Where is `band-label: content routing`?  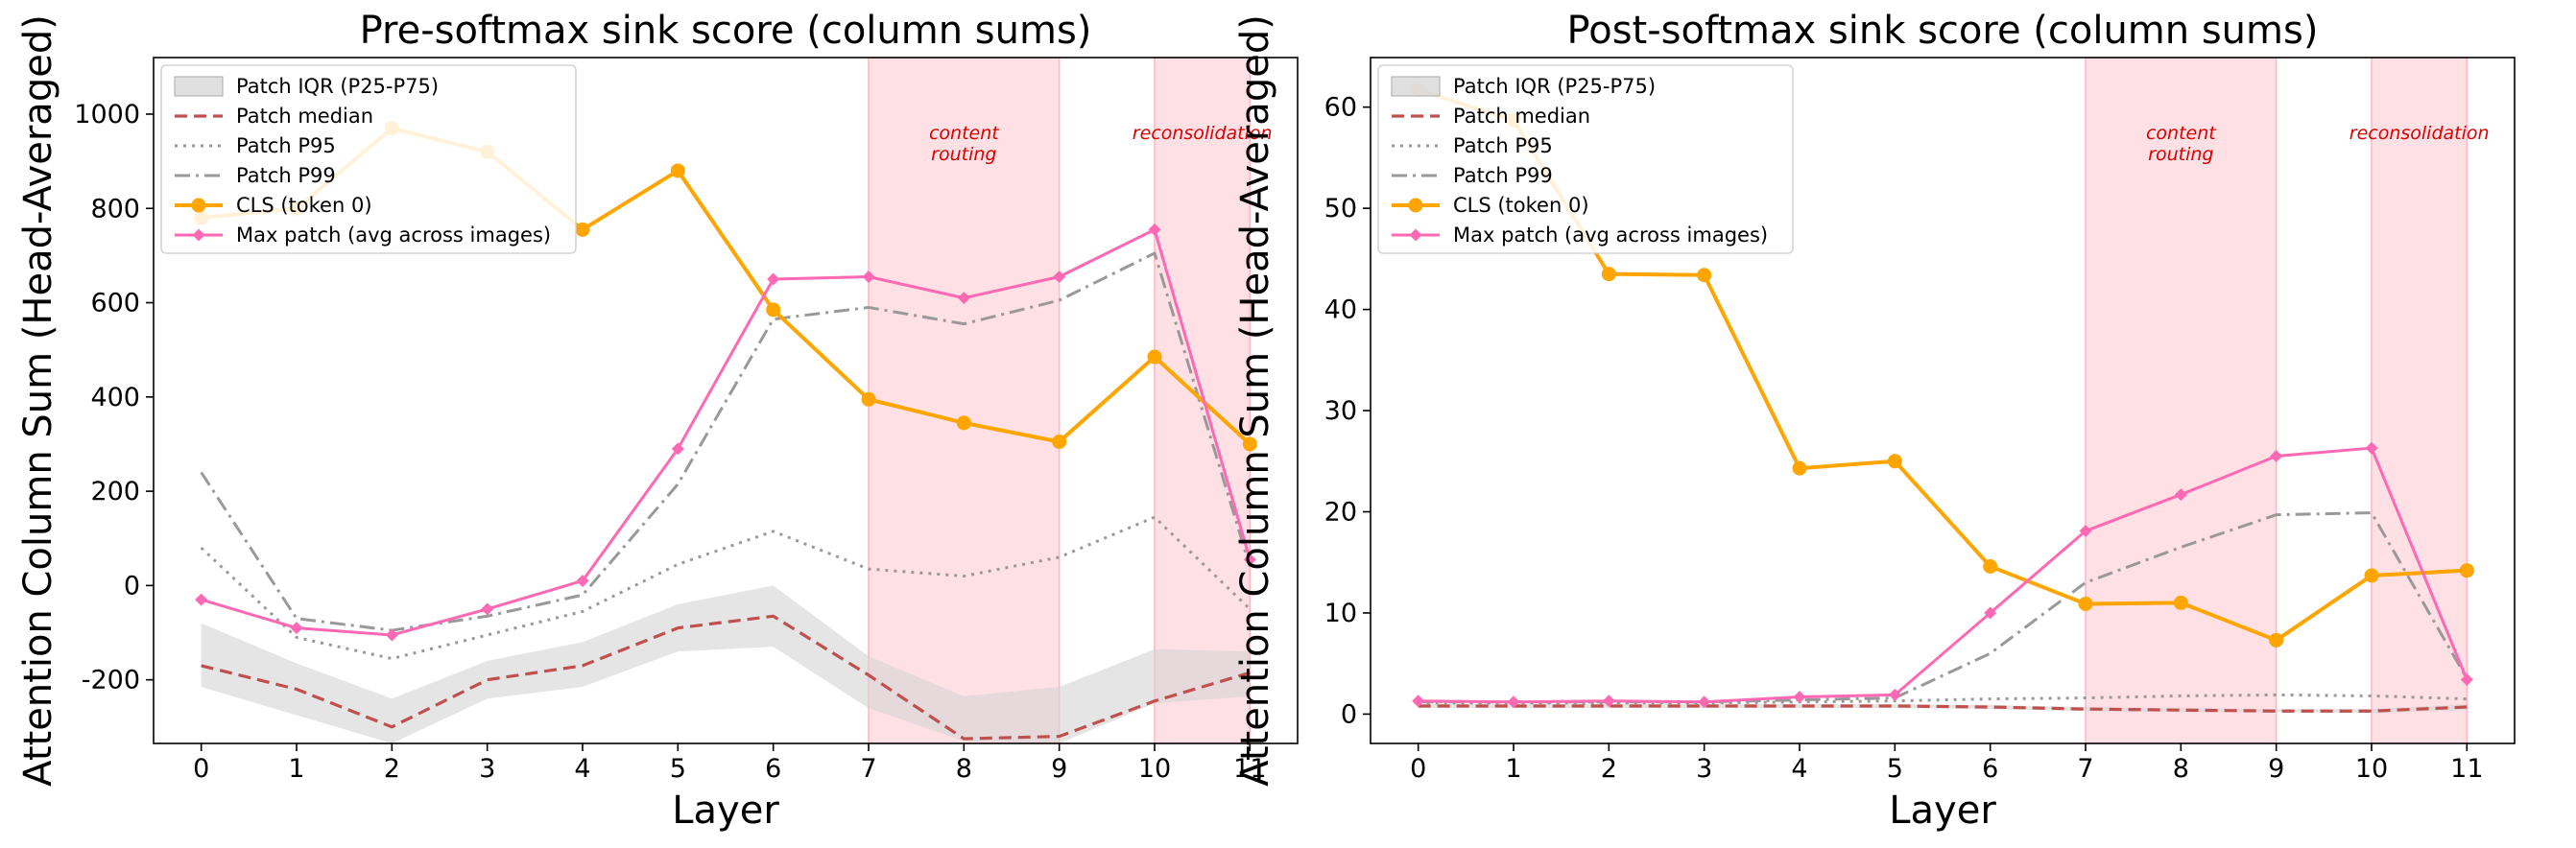
band-label: content routing is located at coordinates (964, 144).